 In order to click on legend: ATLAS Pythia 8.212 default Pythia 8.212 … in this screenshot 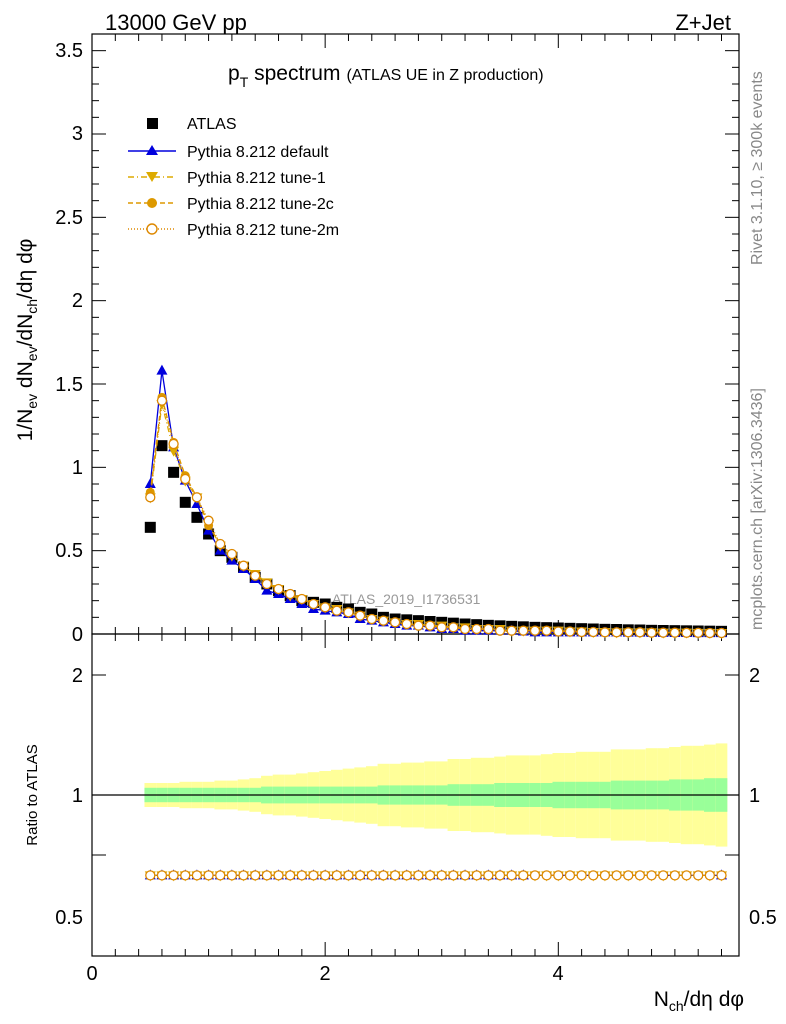, I will do `click(233, 177)`.